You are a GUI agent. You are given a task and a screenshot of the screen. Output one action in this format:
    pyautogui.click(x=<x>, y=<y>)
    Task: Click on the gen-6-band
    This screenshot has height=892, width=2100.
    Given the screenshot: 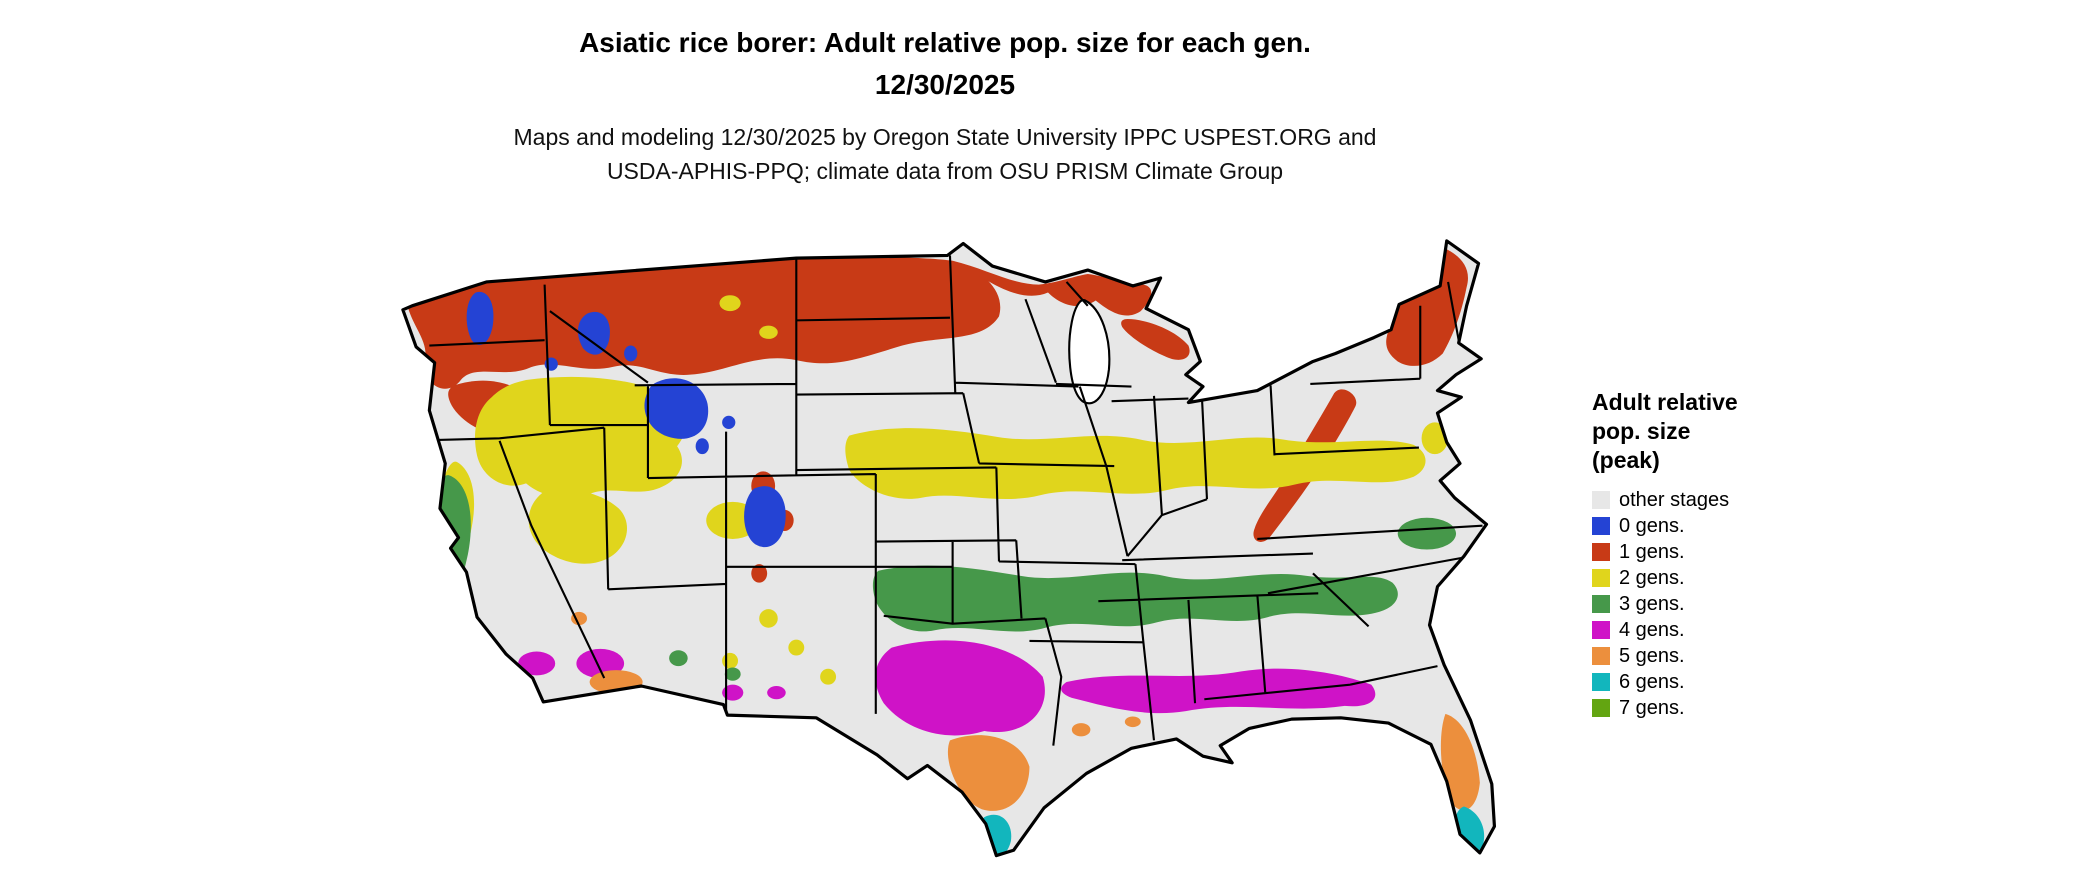 What is the action you would take?
    pyautogui.click(x=1231, y=831)
    